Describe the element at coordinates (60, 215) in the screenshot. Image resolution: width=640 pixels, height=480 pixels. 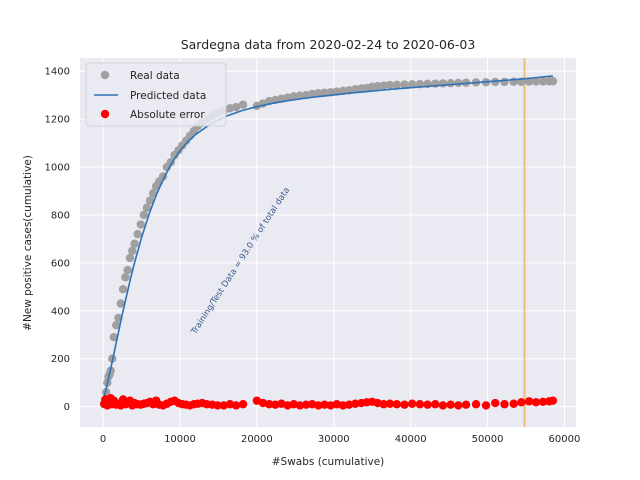
I see `y-tick-label: 800` at that location.